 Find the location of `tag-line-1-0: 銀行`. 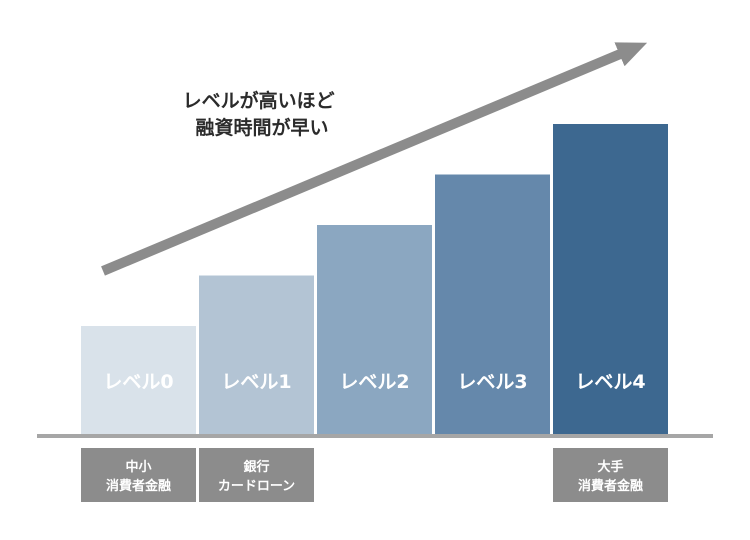

tag-line-1-0: 銀行 is located at coordinates (256, 467).